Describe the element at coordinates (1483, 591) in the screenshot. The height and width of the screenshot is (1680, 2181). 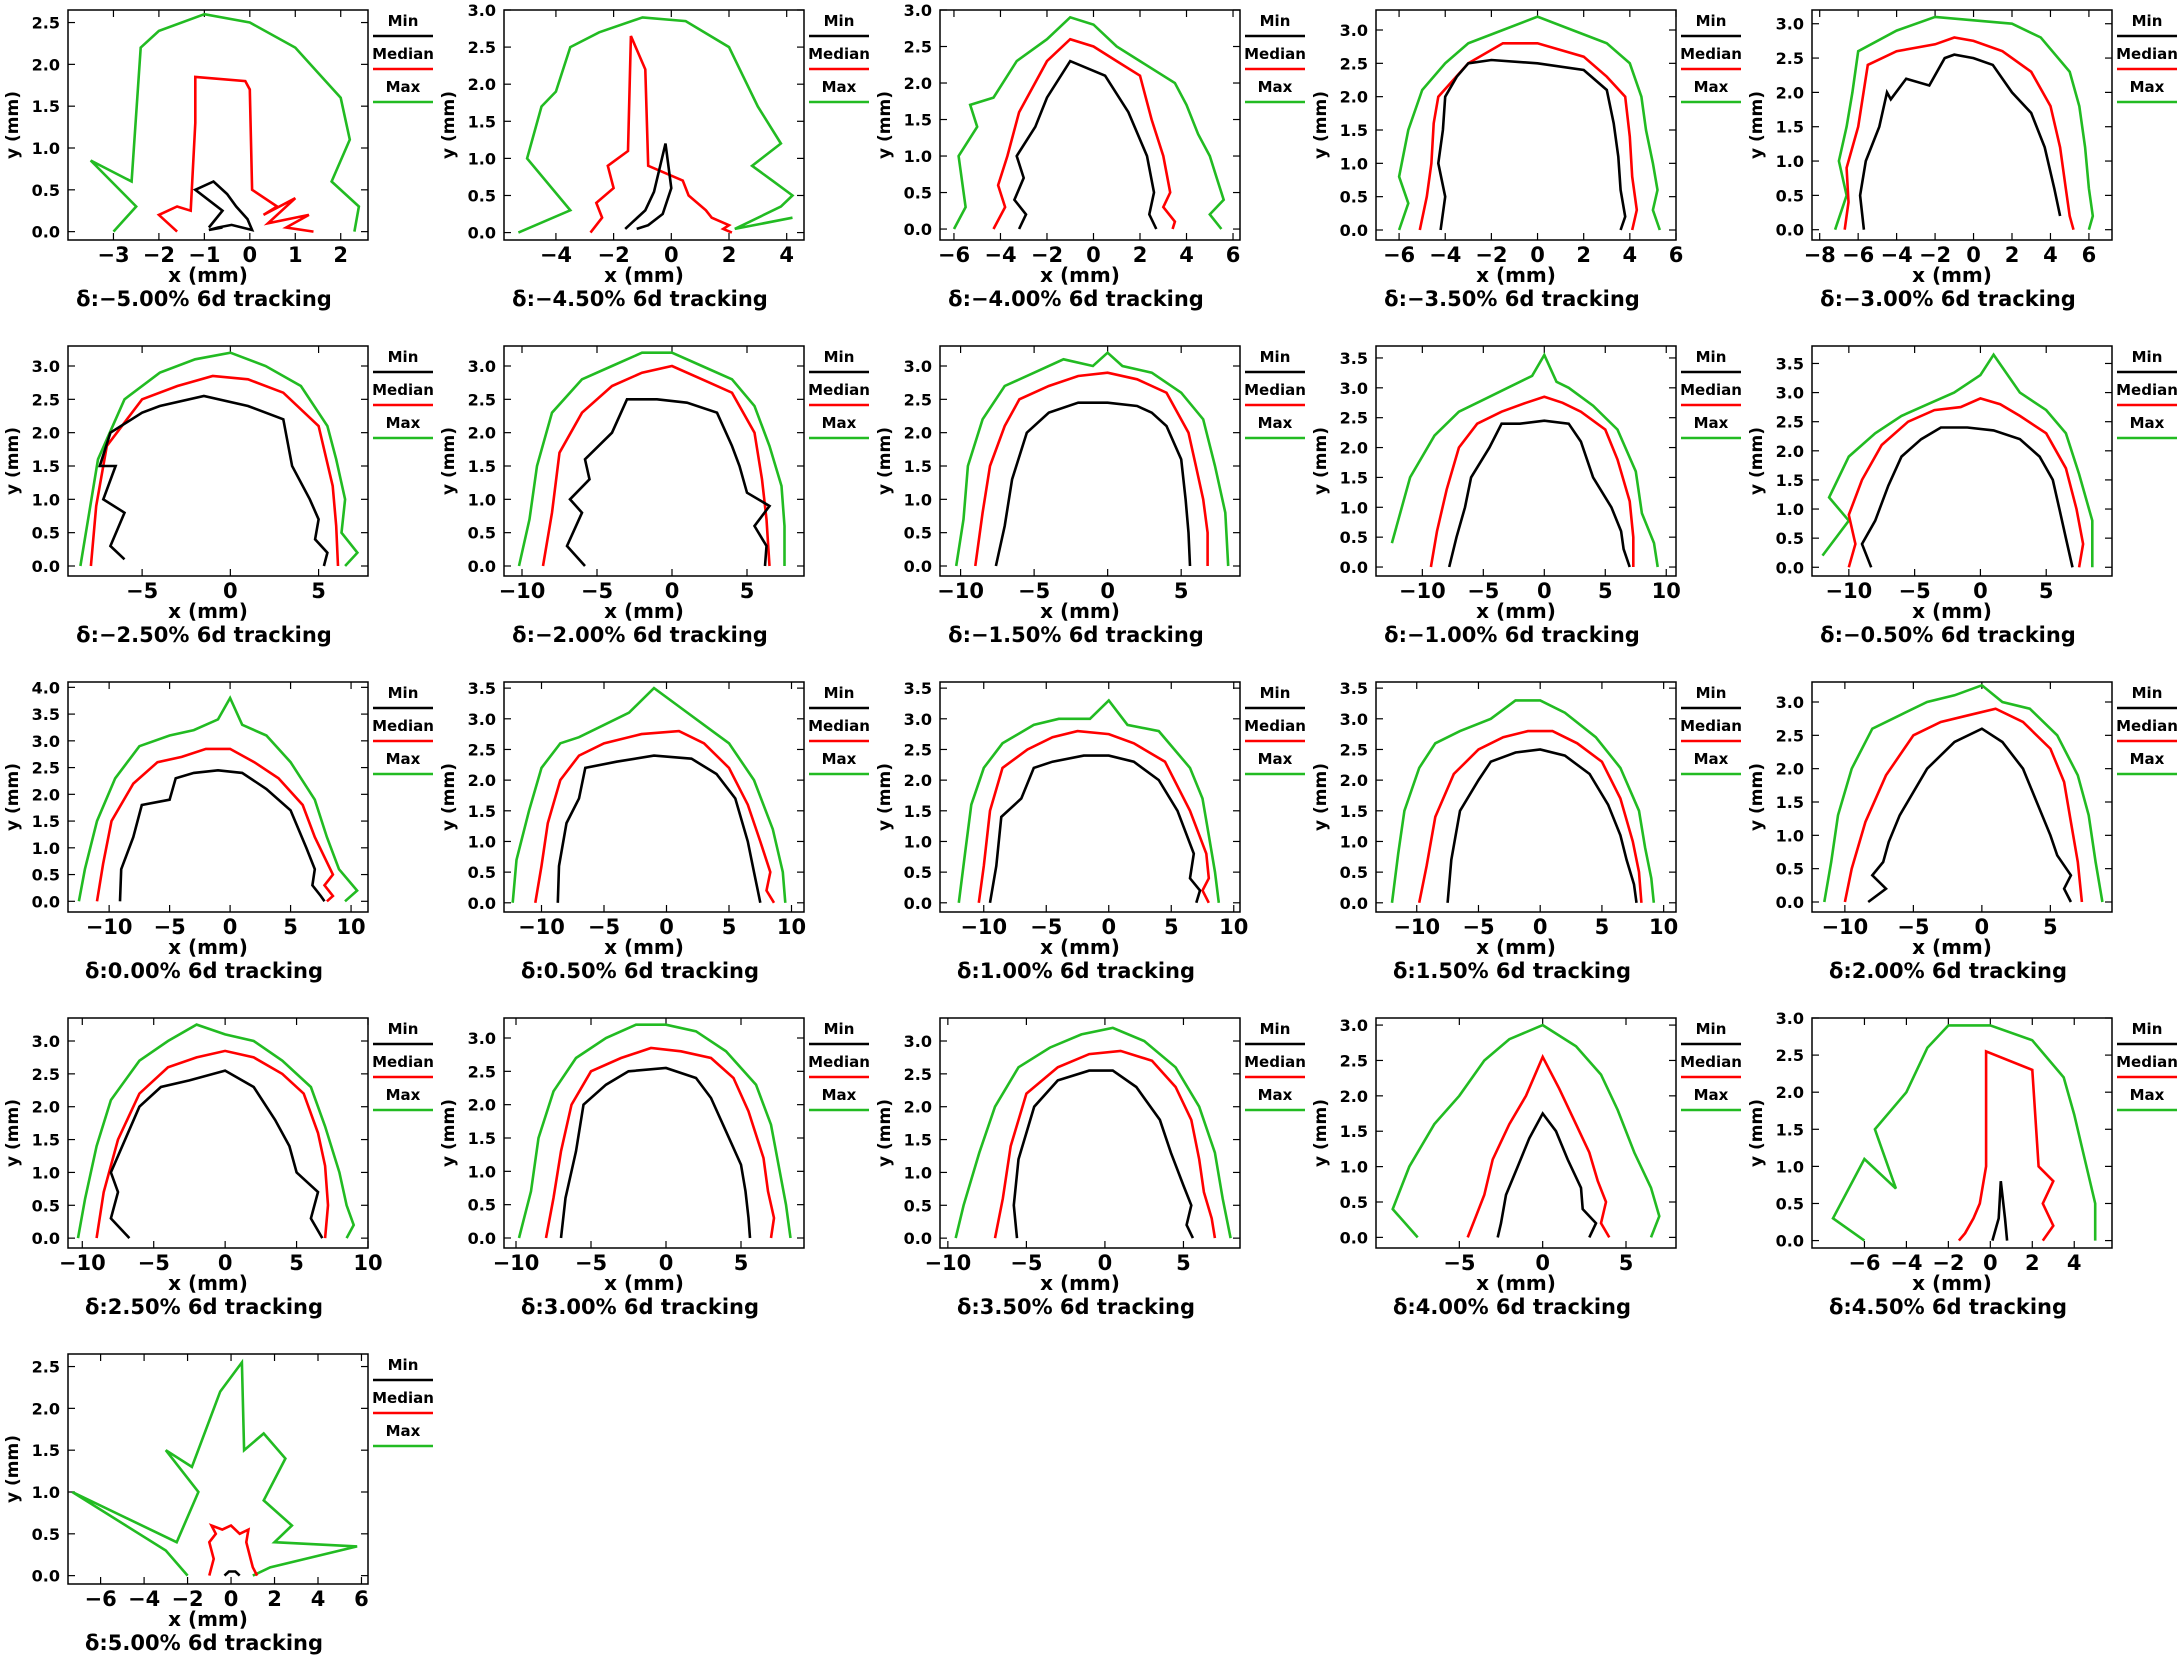
I see `x-tick-label: −5` at that location.